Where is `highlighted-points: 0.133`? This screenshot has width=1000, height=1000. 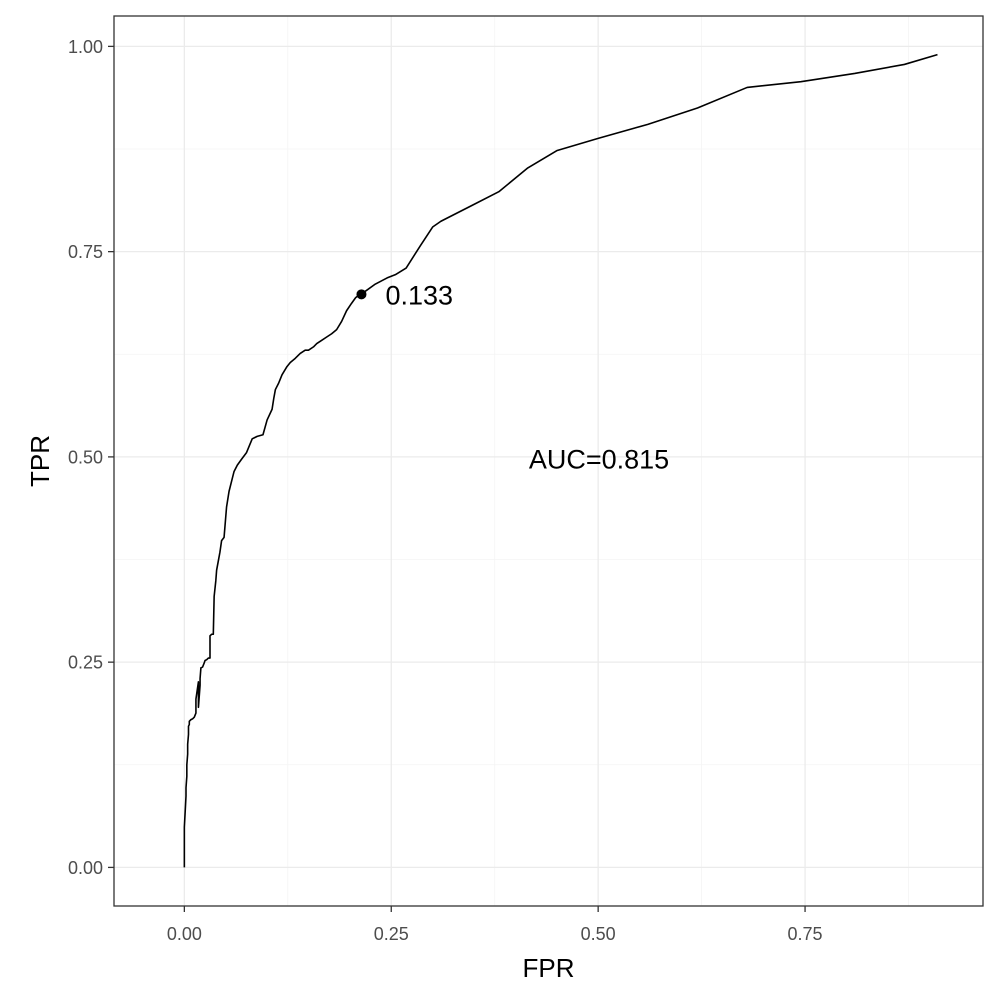 highlighted-points: 0.133 is located at coordinates (404, 295).